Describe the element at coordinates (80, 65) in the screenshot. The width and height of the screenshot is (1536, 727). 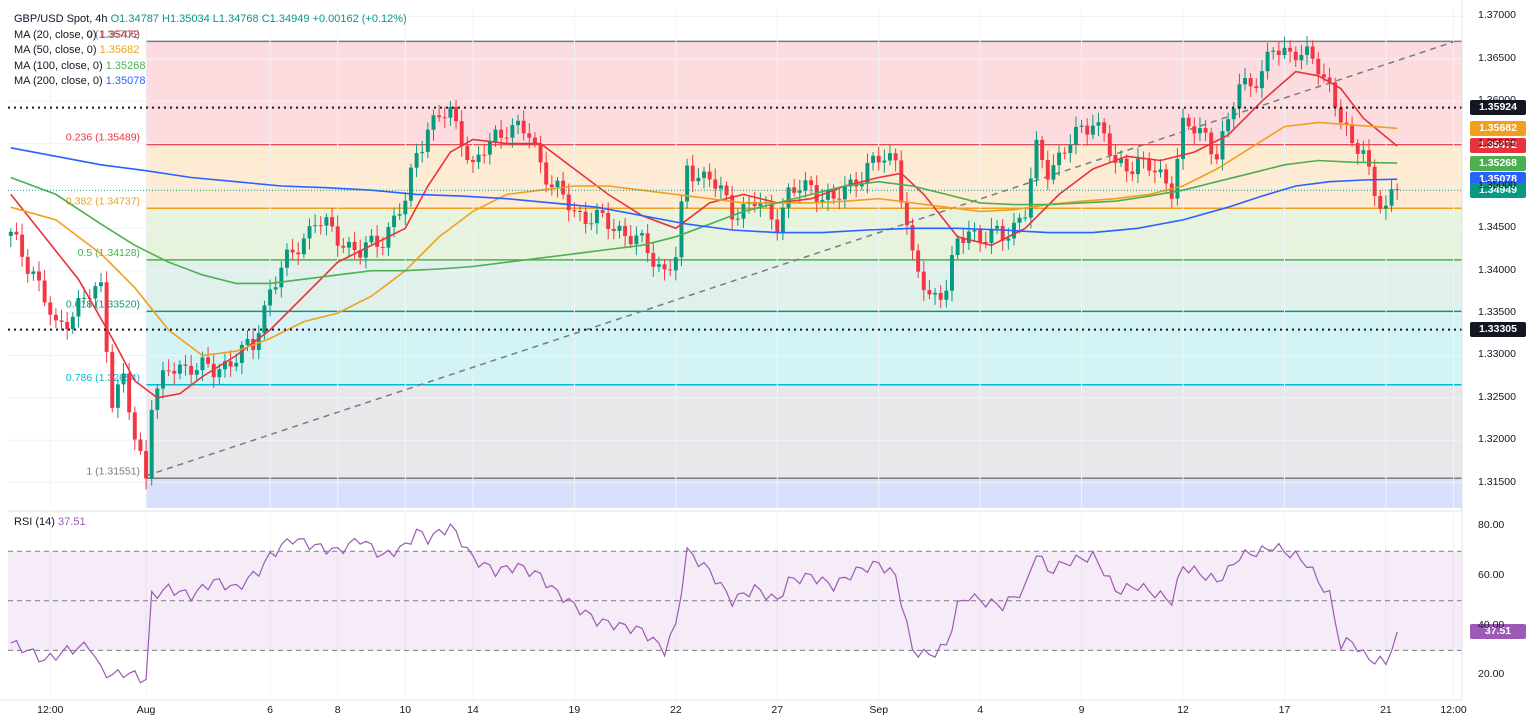
I see `ma100-legend: MA (100, close, 0) 1.35268` at that location.